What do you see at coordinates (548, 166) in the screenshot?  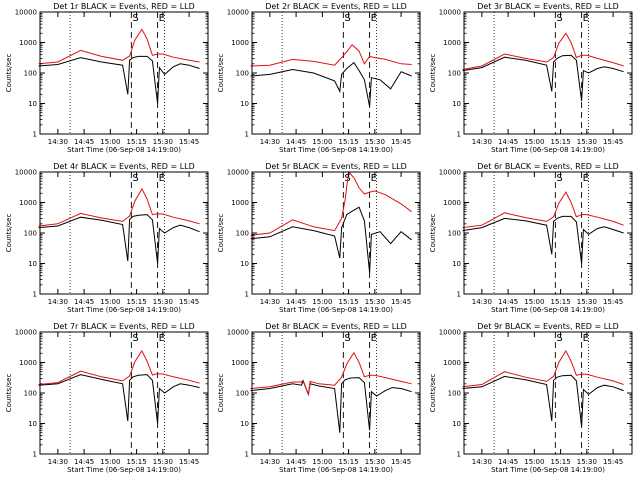 I see `chart-title: Det 6r BLACK = Events, RED = LLD` at bounding box center [548, 166].